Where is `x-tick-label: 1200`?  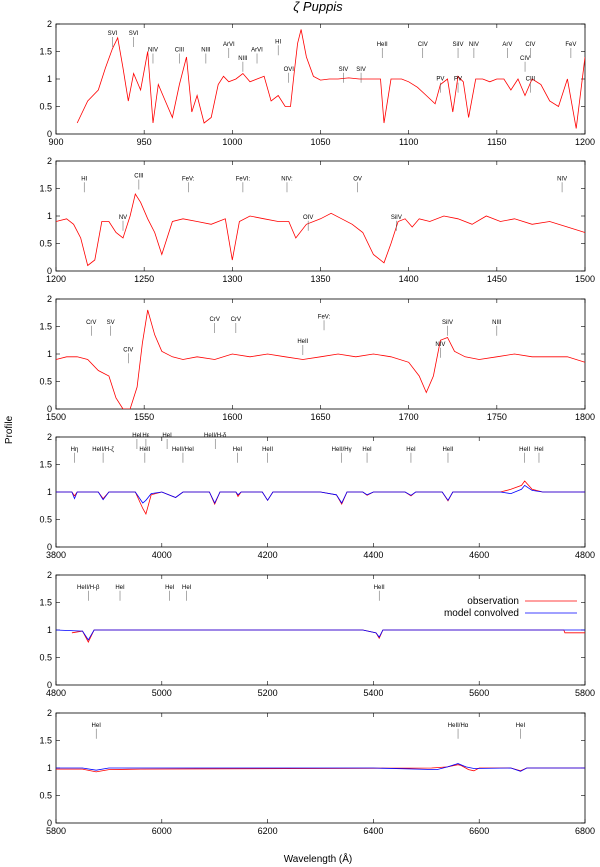
x-tick-label: 1200 is located at coordinates (585, 142).